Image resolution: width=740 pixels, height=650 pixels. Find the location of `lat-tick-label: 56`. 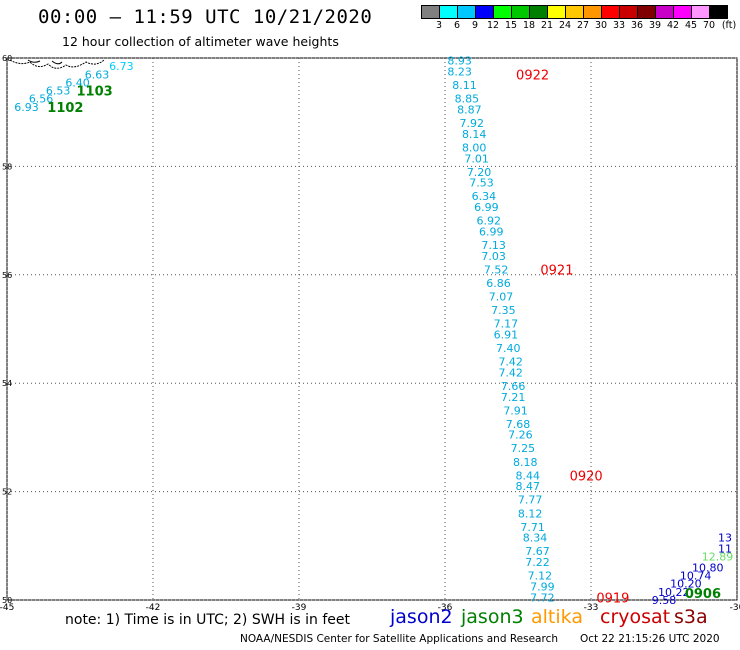

lat-tick-label: 56 is located at coordinates (7, 275).